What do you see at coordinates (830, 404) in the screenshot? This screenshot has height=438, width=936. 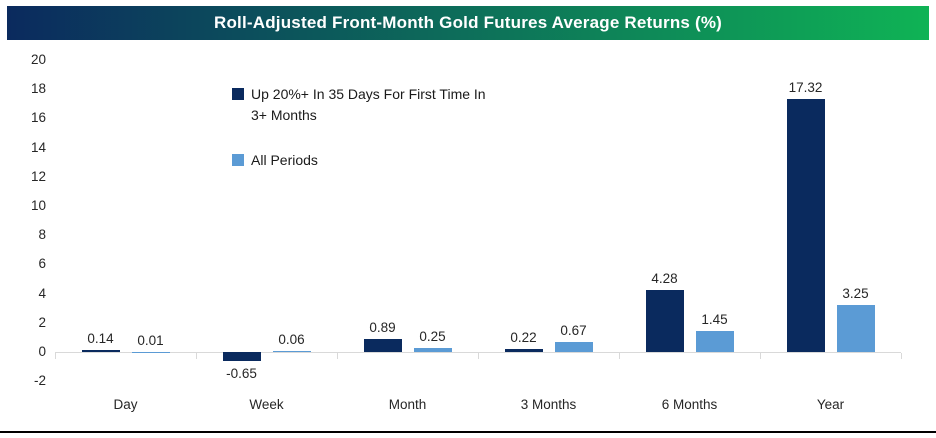 I see `x-axis-category-label-year: Year` at bounding box center [830, 404].